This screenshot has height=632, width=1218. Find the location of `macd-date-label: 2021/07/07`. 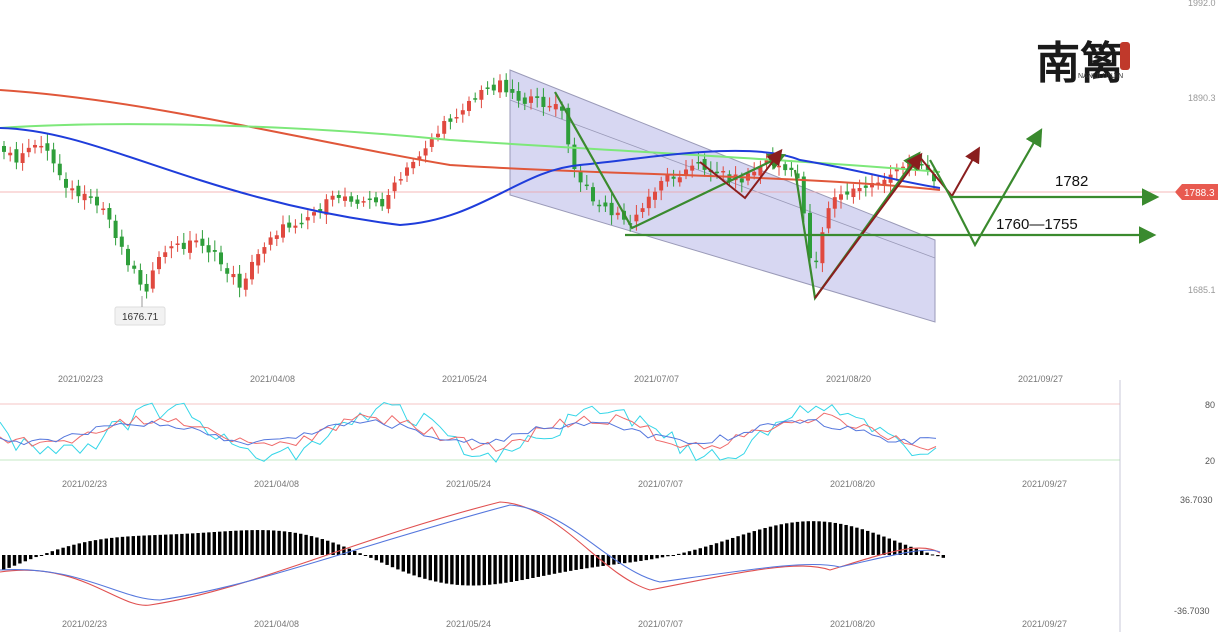

macd-date-label: 2021/07/07 is located at coordinates (660, 624).